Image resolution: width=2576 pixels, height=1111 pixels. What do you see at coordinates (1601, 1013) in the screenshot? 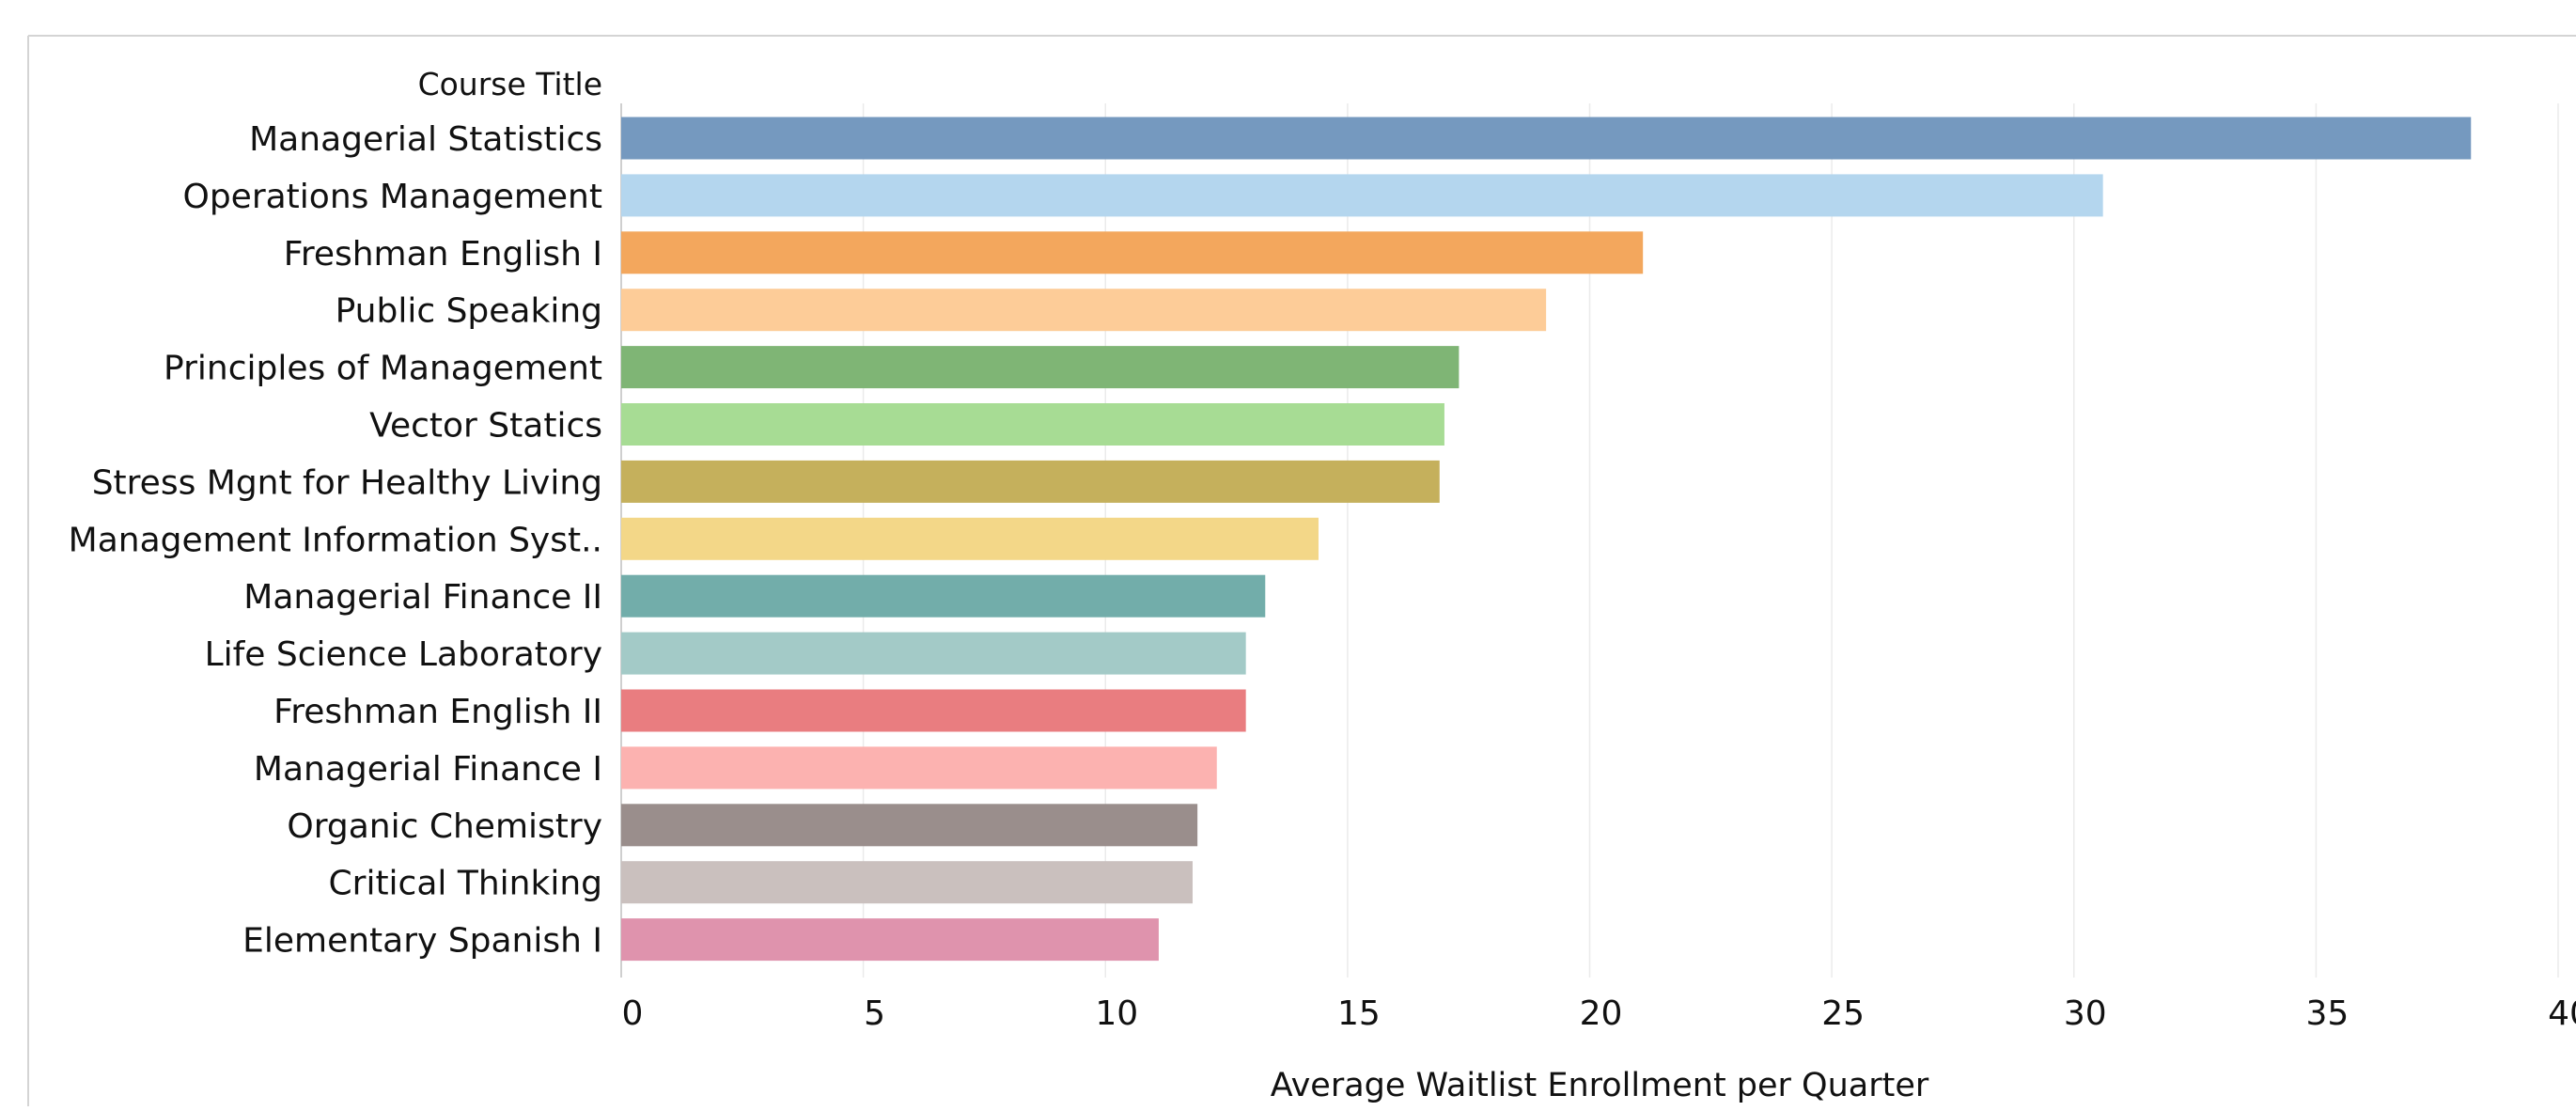
I see `x-tick-label: 20` at bounding box center [1601, 1013].